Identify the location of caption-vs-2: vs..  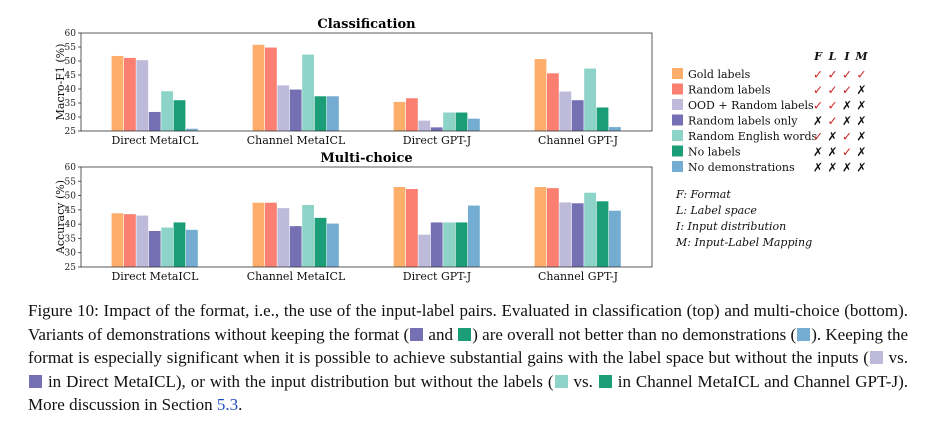
(583, 381).